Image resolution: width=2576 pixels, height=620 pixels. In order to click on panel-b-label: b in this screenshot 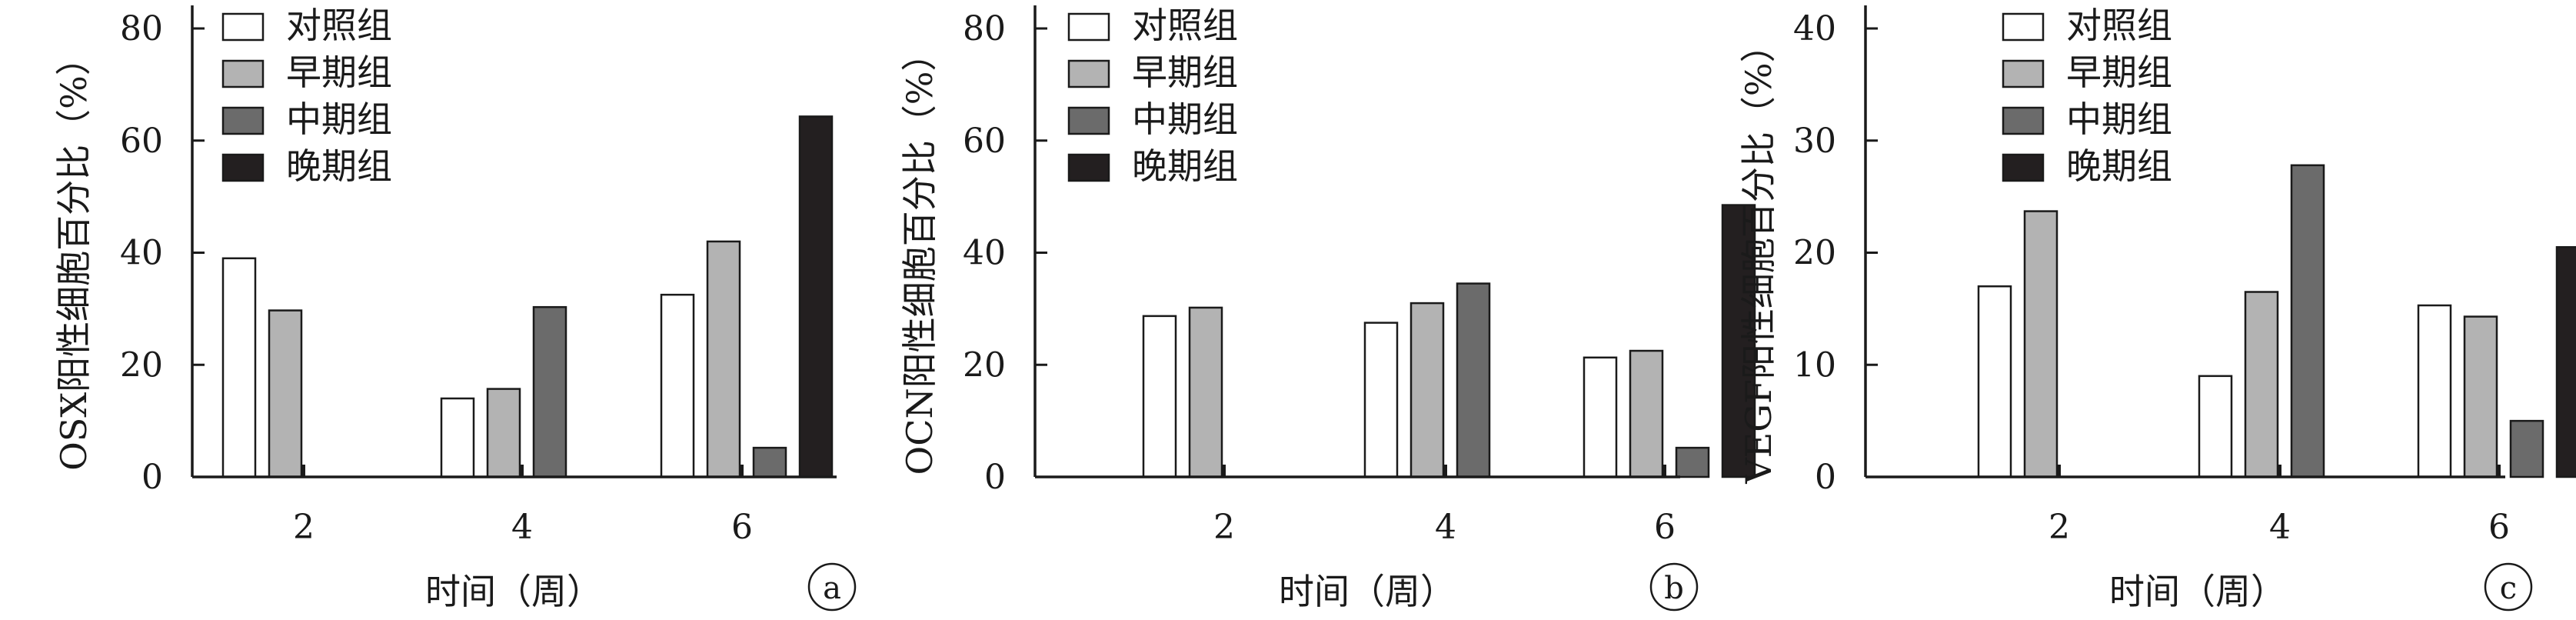, I will do `click(1674, 589)`.